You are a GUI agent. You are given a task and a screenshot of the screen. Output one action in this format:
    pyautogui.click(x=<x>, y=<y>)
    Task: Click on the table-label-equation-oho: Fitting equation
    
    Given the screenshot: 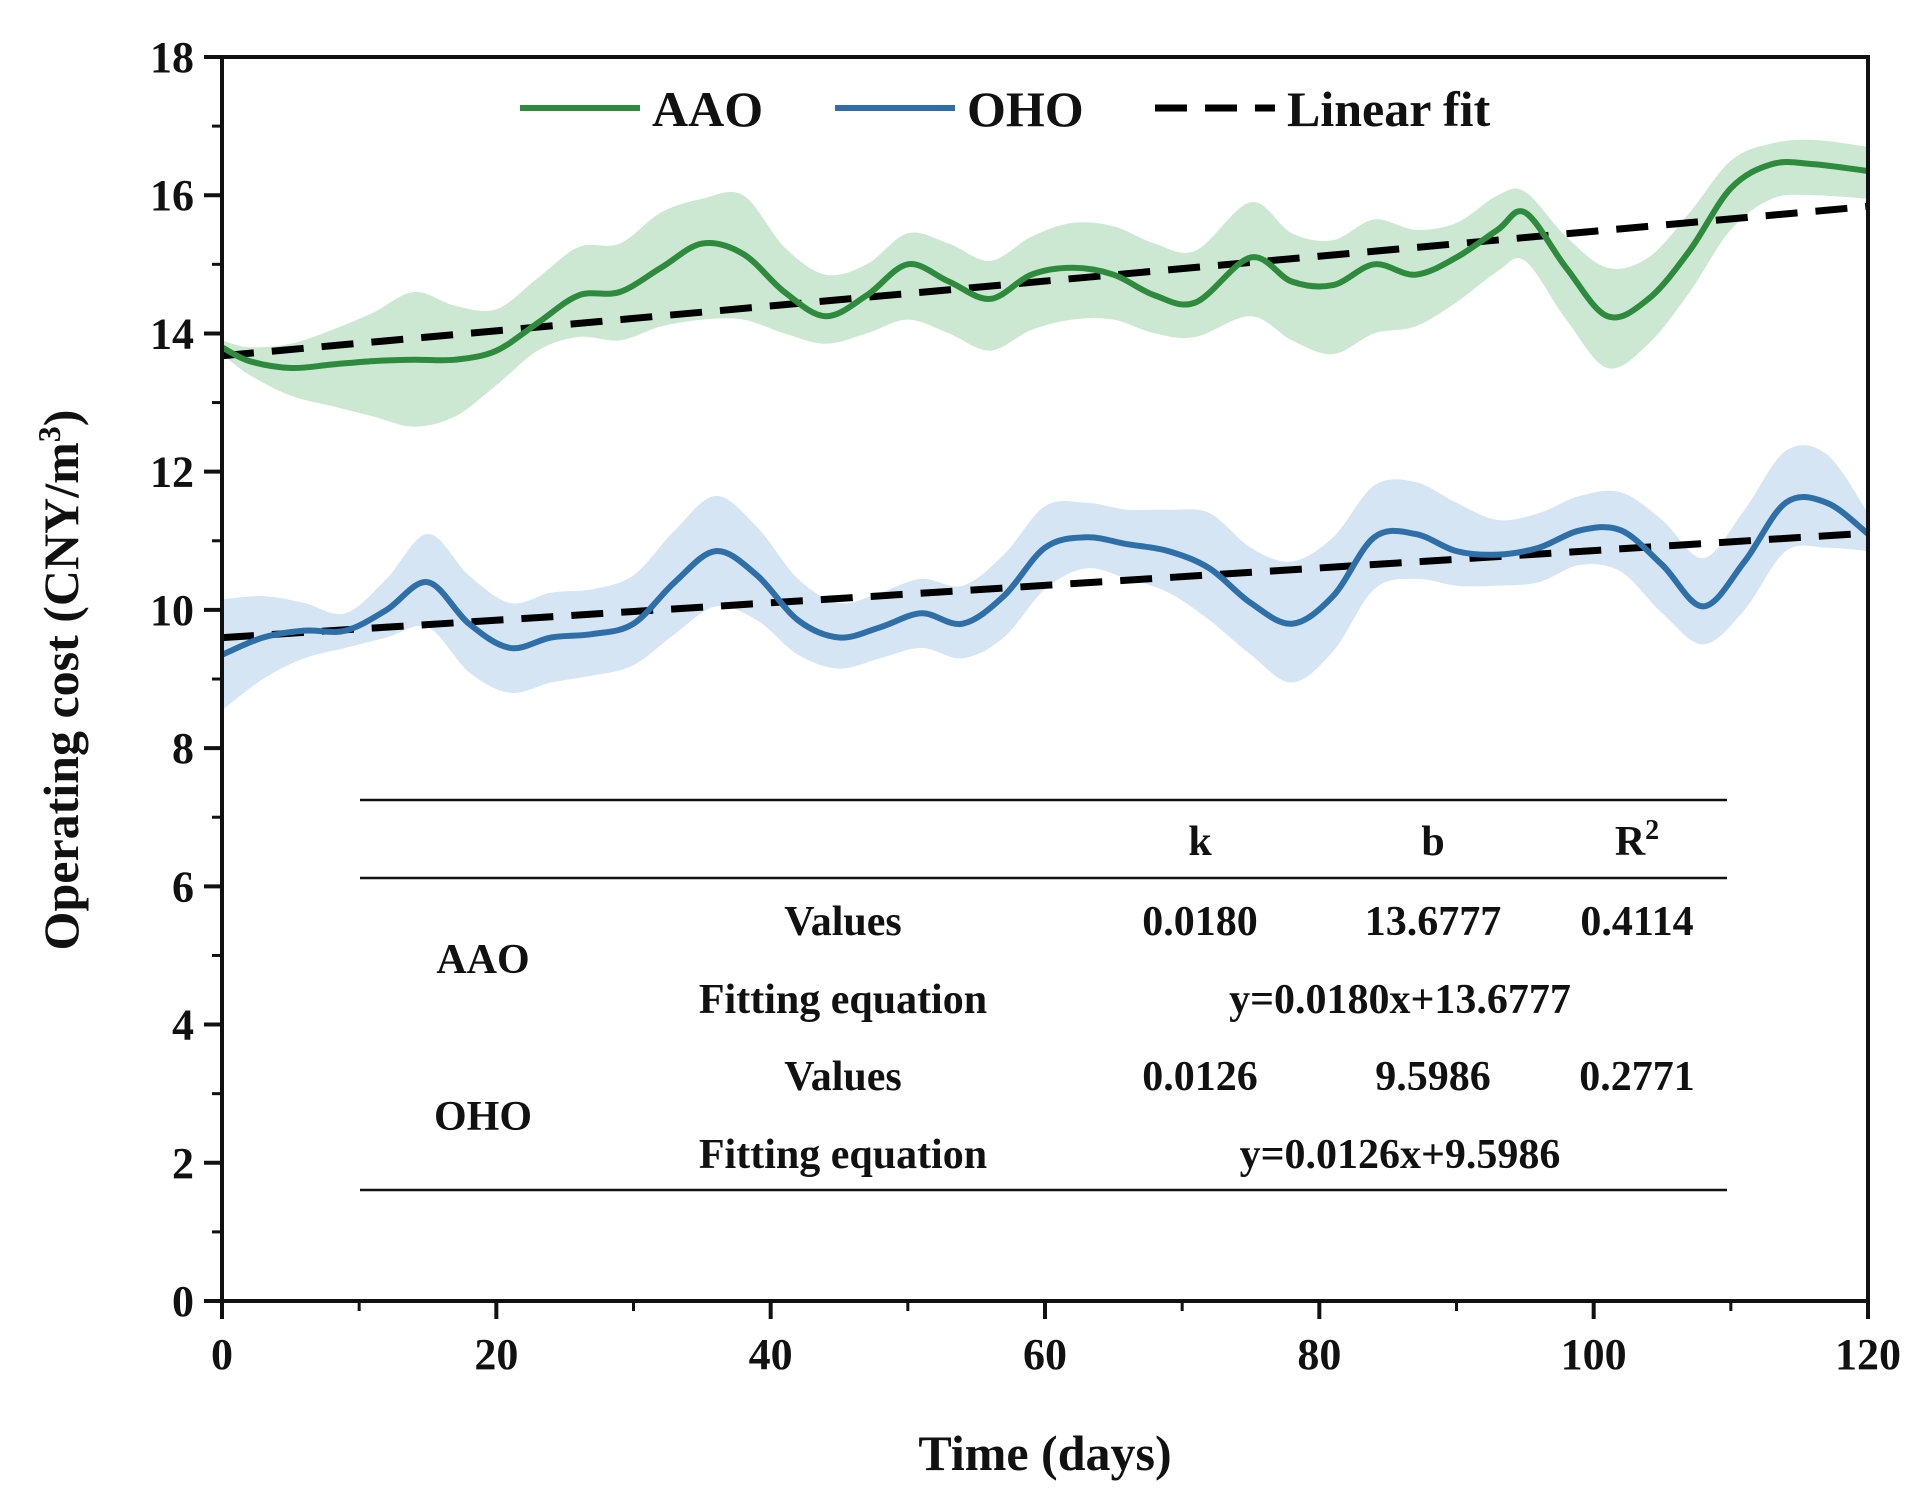 What is the action you would take?
    pyautogui.click(x=843, y=1155)
    